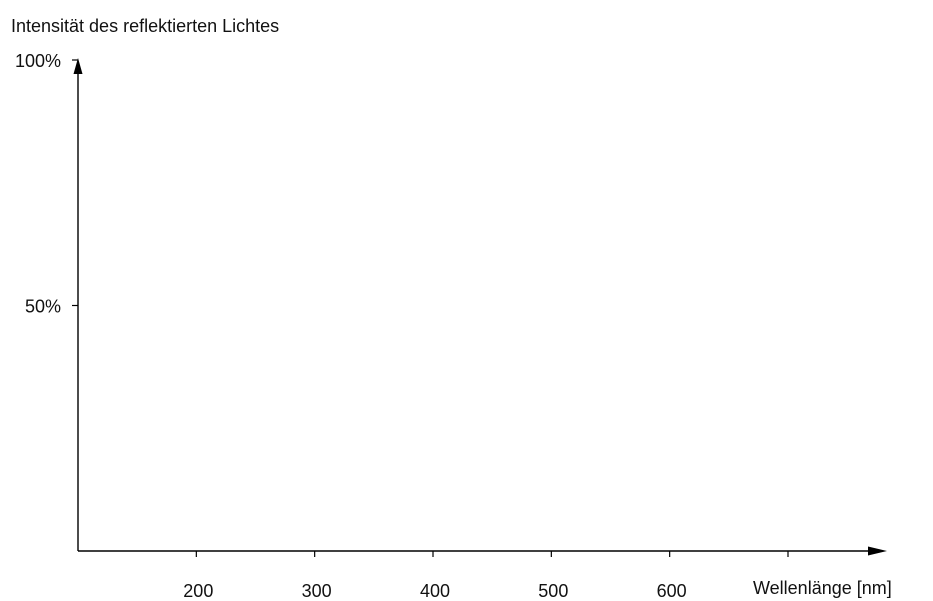 The height and width of the screenshot is (601, 933). I want to click on y-tick-label: 50%, so click(43, 307).